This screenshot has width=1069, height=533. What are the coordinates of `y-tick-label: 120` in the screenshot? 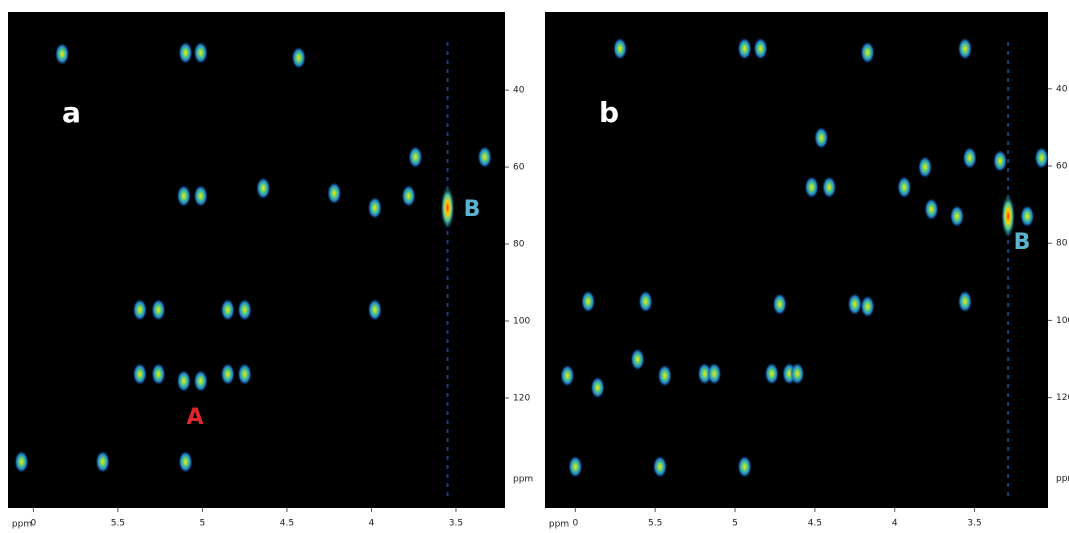 It's located at (1062, 398).